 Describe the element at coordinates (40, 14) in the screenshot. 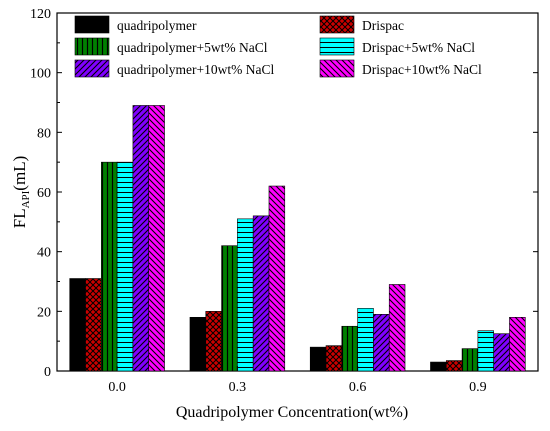

I see `y-tick-label: 120` at that location.